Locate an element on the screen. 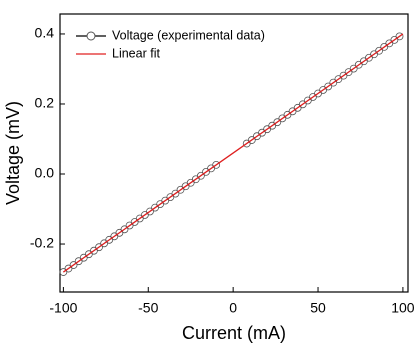 This screenshot has width=418, height=348. legend-label: Voltage (experimental data) is located at coordinates (188, 35).